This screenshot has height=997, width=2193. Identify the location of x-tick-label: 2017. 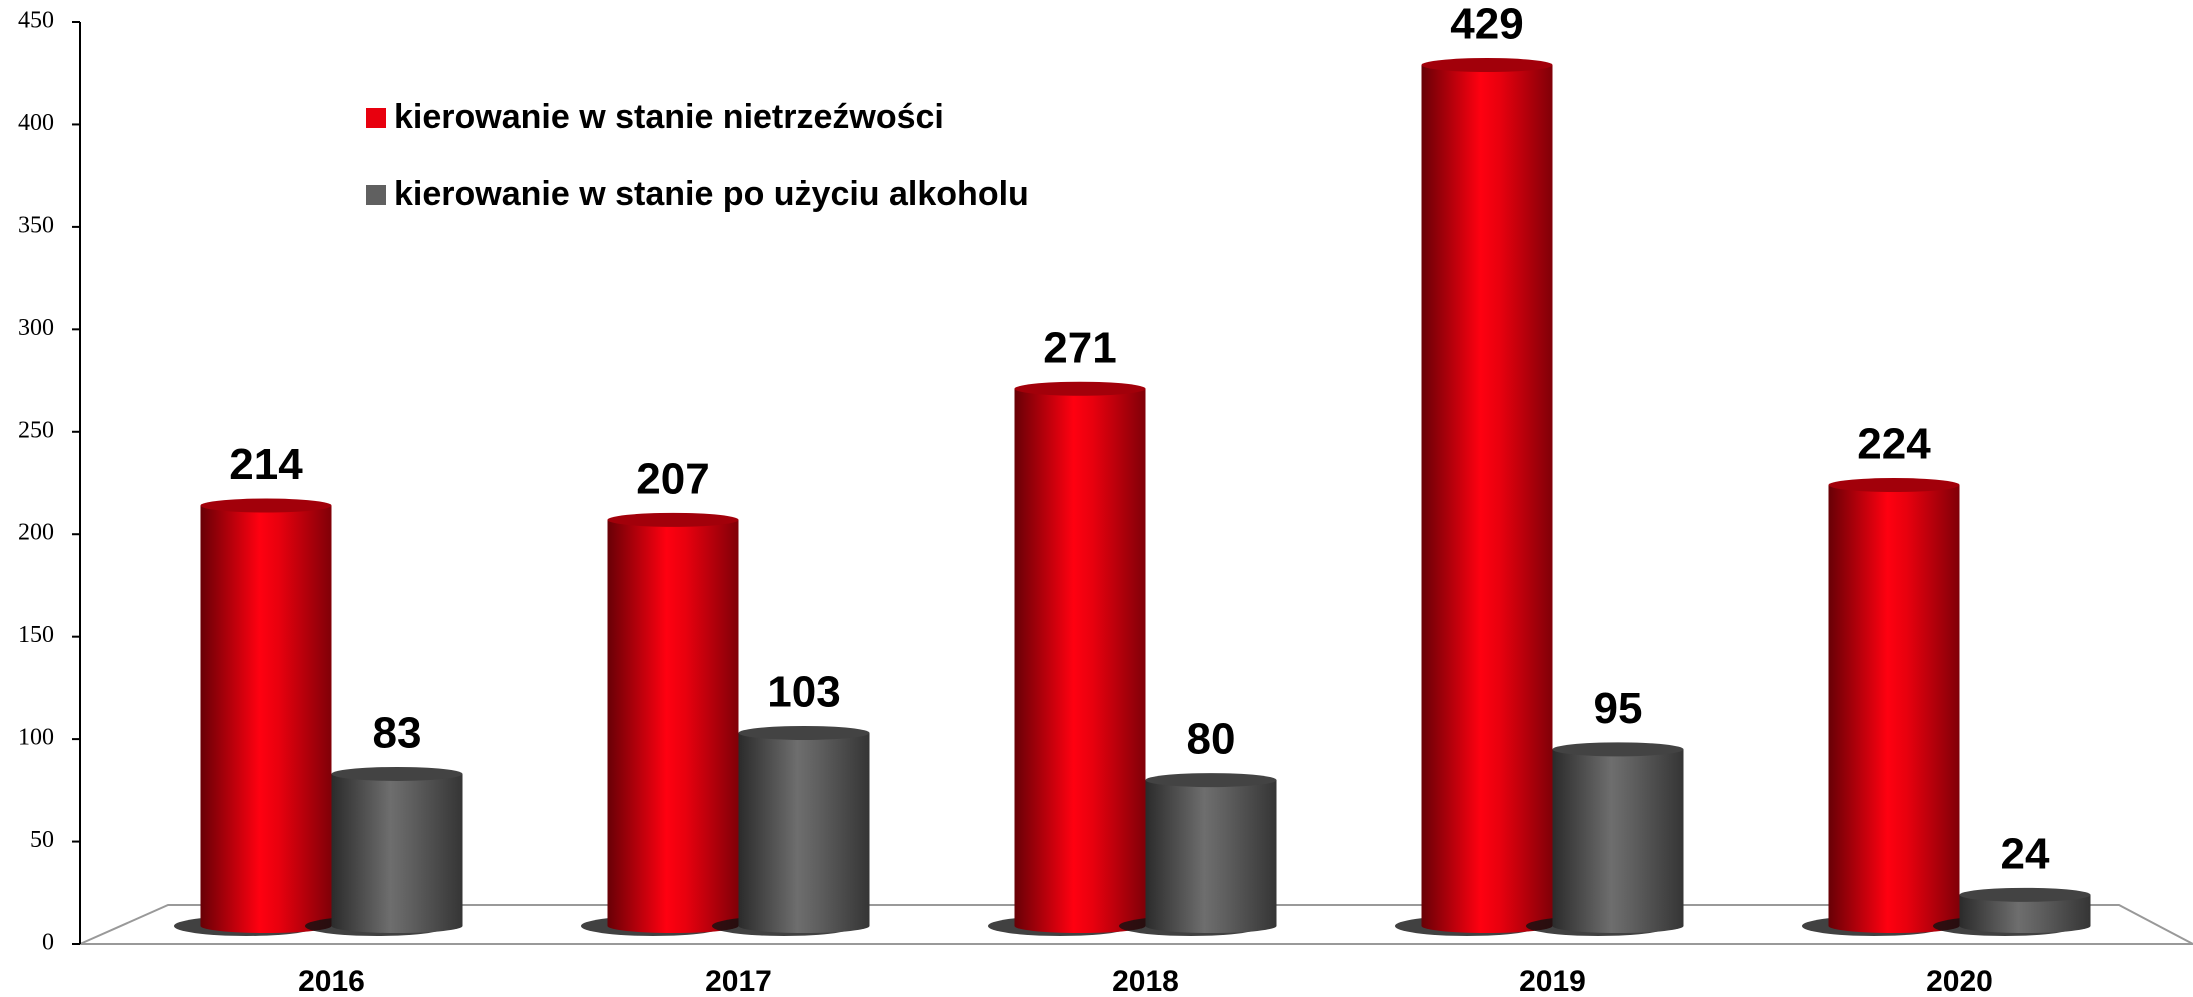
(738, 981).